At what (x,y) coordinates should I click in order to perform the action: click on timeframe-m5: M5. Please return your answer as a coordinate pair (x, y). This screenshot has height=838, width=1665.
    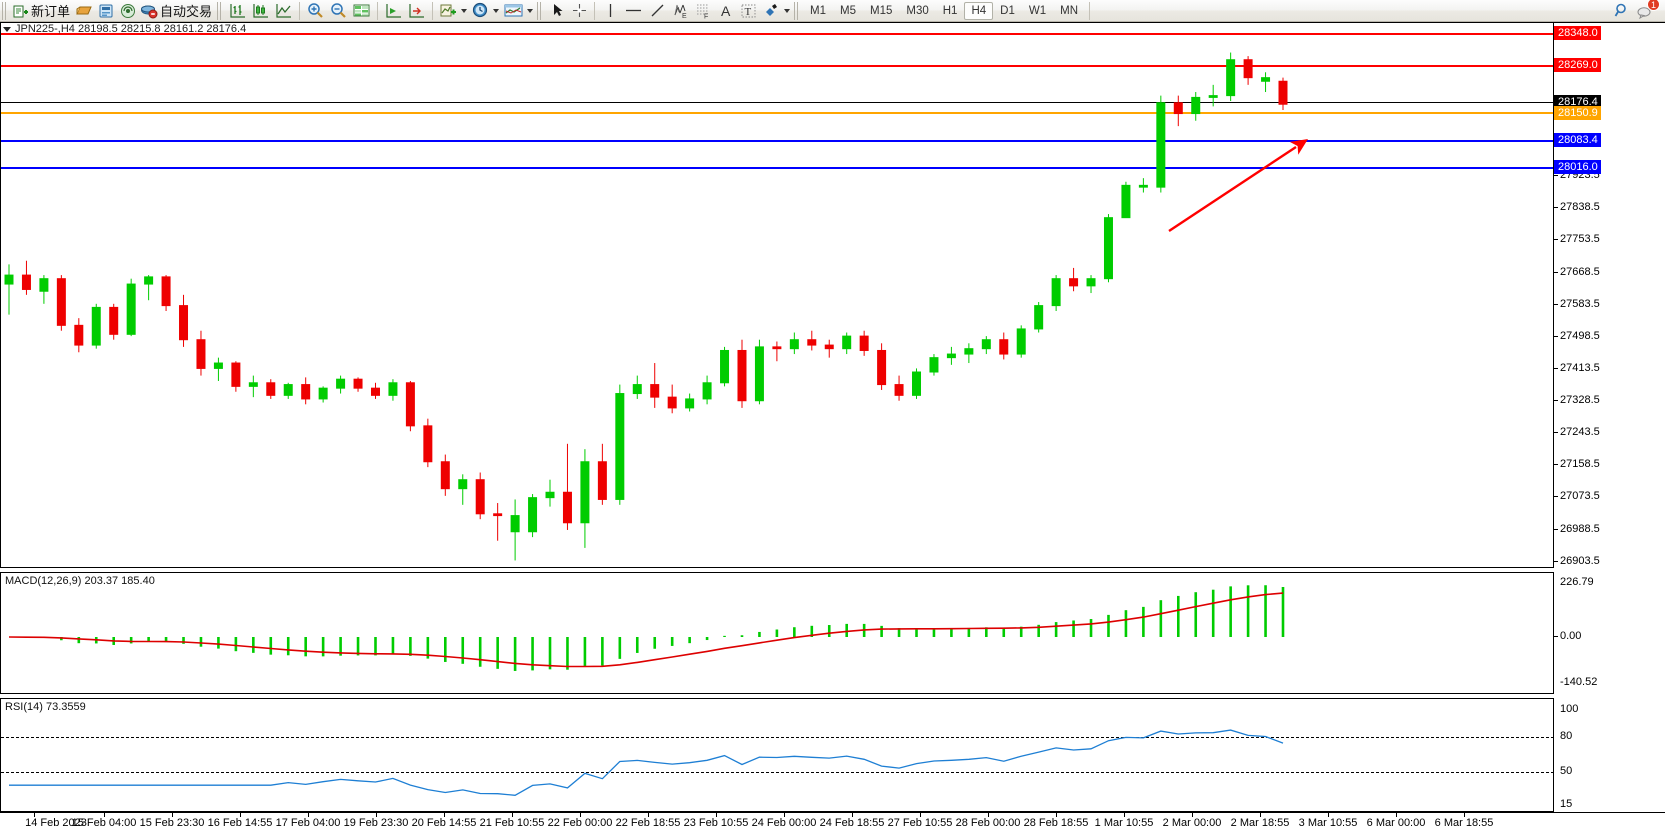
    Looking at the image, I should click on (848, 10).